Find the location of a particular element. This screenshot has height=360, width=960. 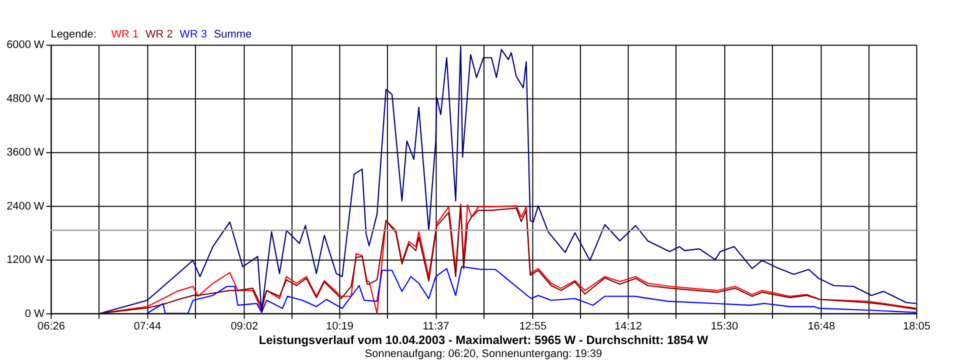

x-tick-label: 11:37 is located at coordinates (436, 326).